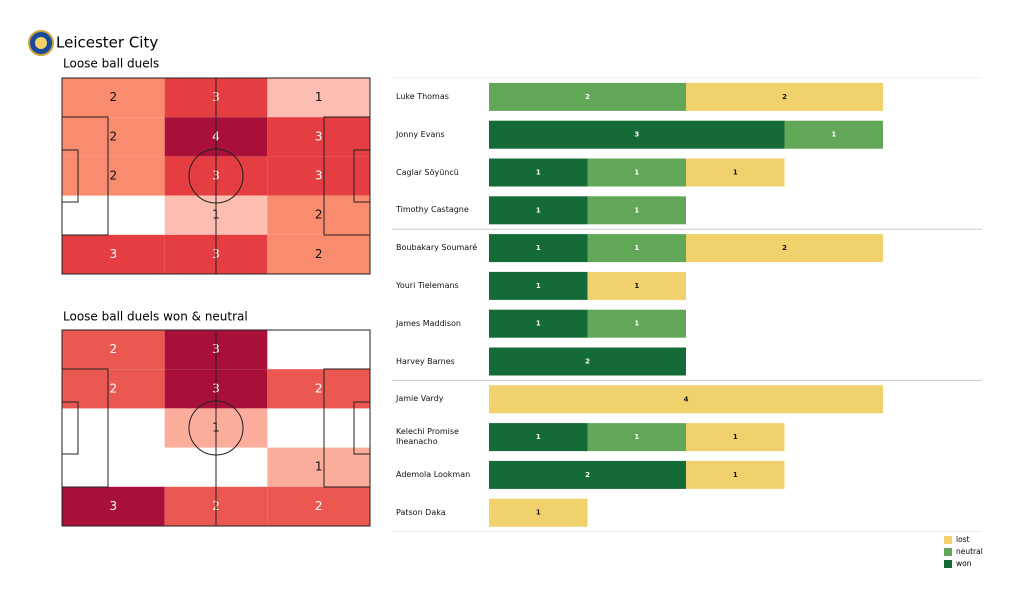 The height and width of the screenshot is (602, 1024). What do you see at coordinates (429, 323) in the screenshot?
I see `y-tick-label: James Maddison` at bounding box center [429, 323].